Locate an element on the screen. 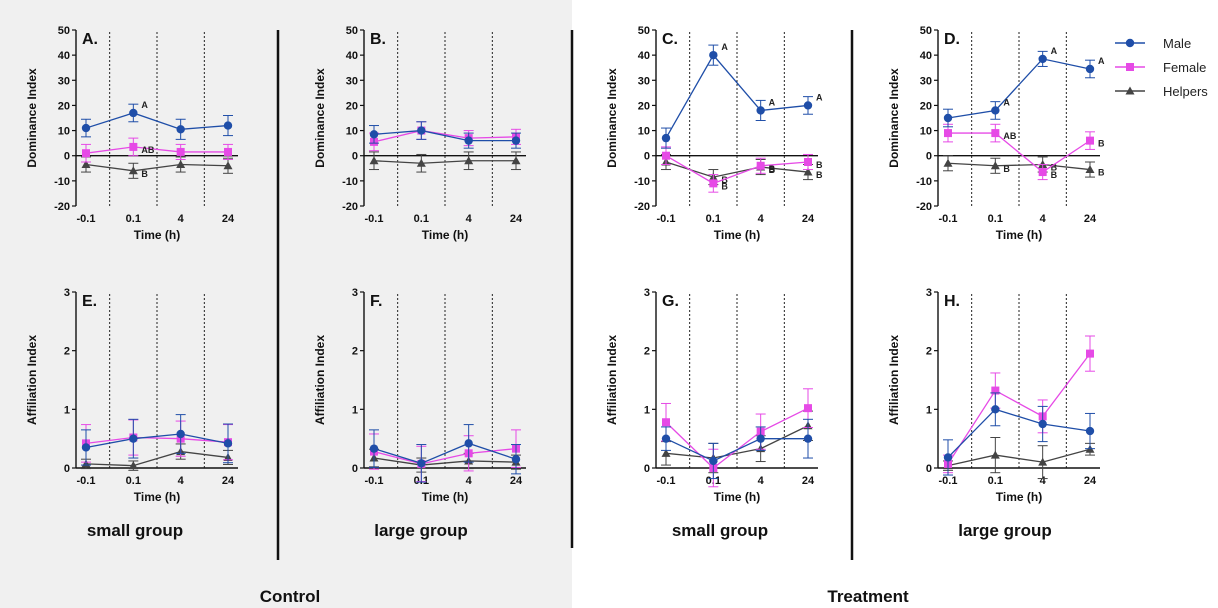 This screenshot has height=608, width=1218. column-label-treatment-large: large group is located at coordinates (1005, 530).